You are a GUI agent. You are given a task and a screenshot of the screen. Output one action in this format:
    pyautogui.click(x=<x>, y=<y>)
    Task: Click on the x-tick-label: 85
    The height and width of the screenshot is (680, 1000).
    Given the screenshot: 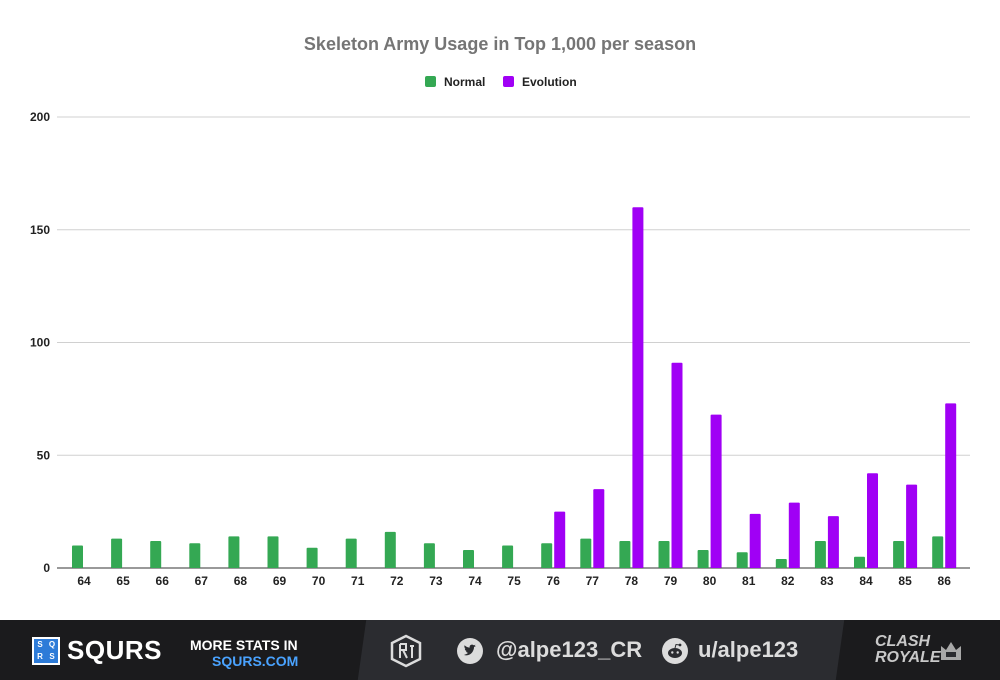 What is the action you would take?
    pyautogui.click(x=905, y=581)
    